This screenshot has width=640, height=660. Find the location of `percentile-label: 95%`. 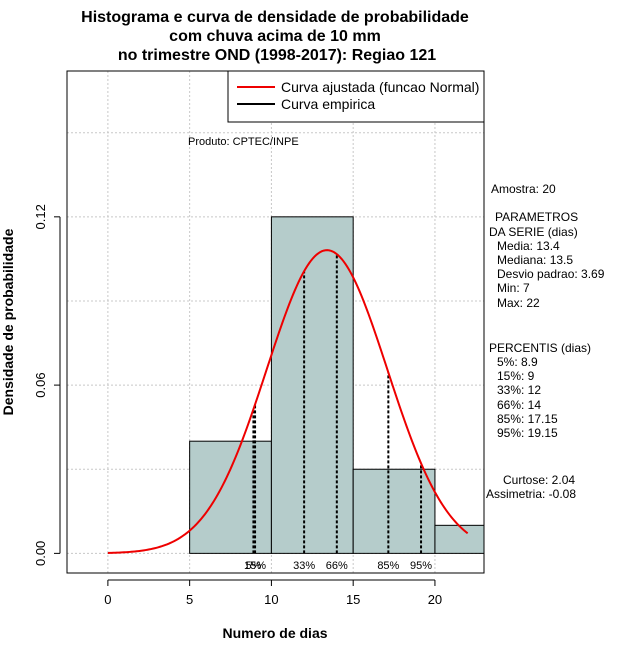

percentile-label: 95% is located at coordinates (421, 566).